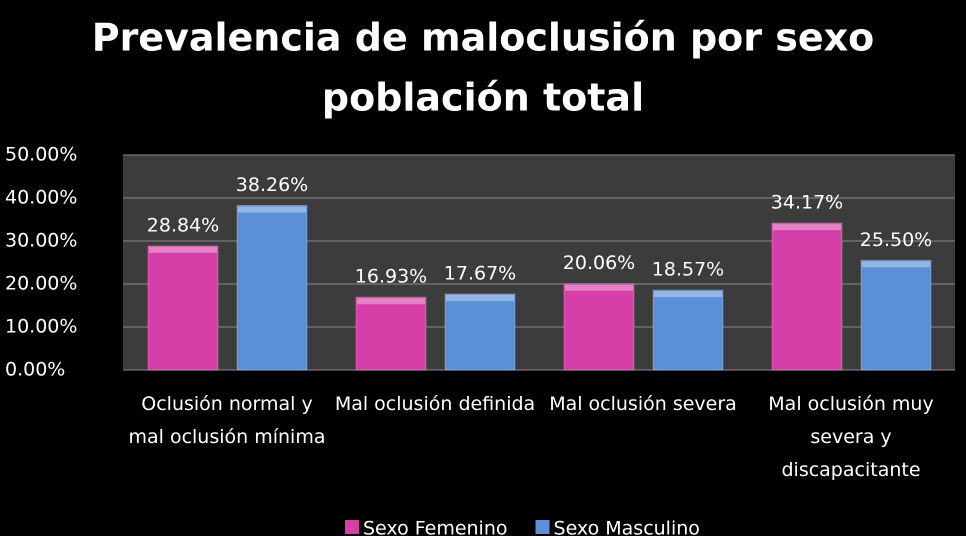 The height and width of the screenshot is (536, 966). What do you see at coordinates (435, 527) in the screenshot?
I see `legend-label: Sexo Femenino` at bounding box center [435, 527].